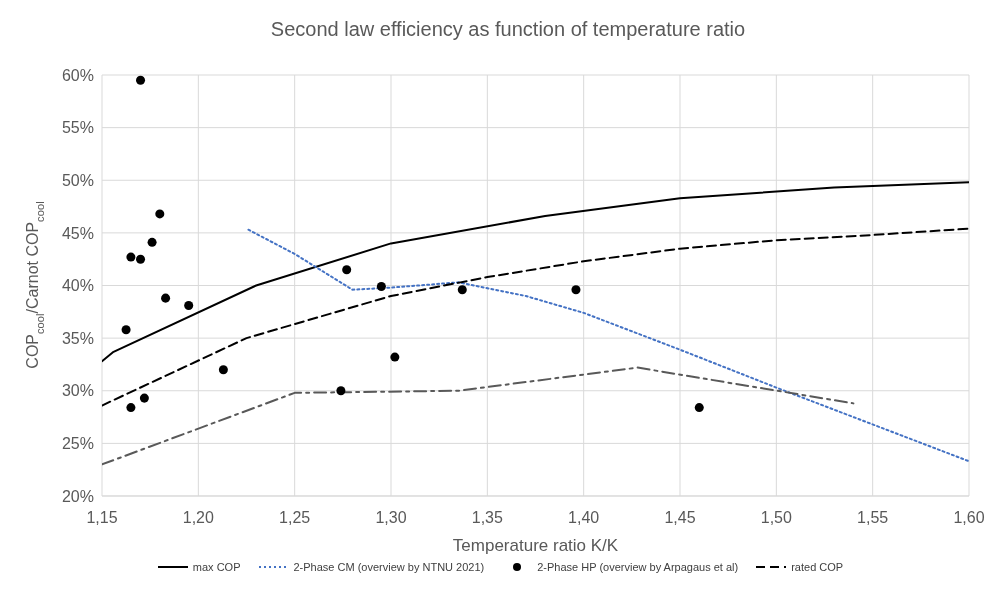  What do you see at coordinates (295, 518) in the screenshot?
I see `x-tick-label: 1,25` at bounding box center [295, 518].